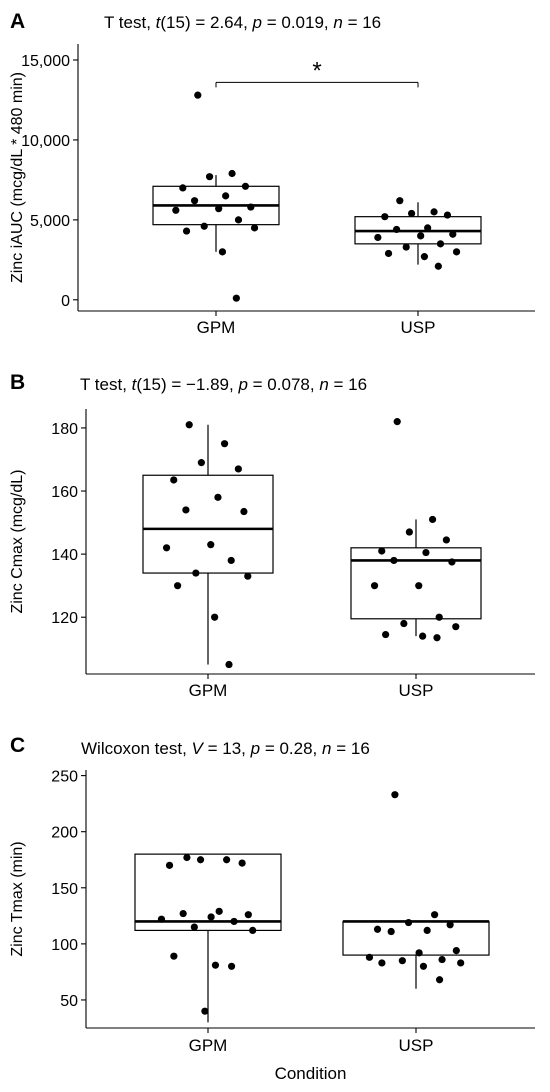  What do you see at coordinates (17, 745) in the screenshot?
I see `panel-c-letter: C` at bounding box center [17, 745].